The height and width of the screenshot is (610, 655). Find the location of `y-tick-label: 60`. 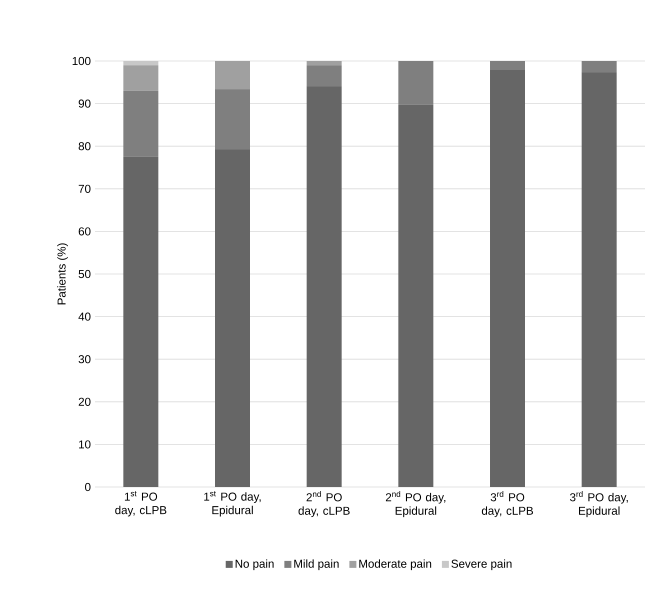

y-tick-label: 60 is located at coordinates (84, 231).